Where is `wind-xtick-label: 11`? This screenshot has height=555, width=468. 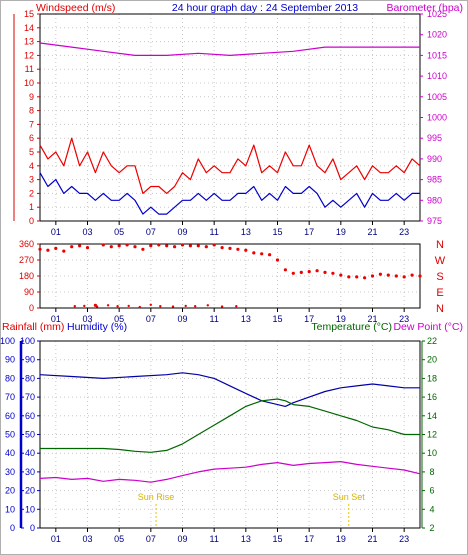 wind-xtick-label: 11 is located at coordinates (213, 232).